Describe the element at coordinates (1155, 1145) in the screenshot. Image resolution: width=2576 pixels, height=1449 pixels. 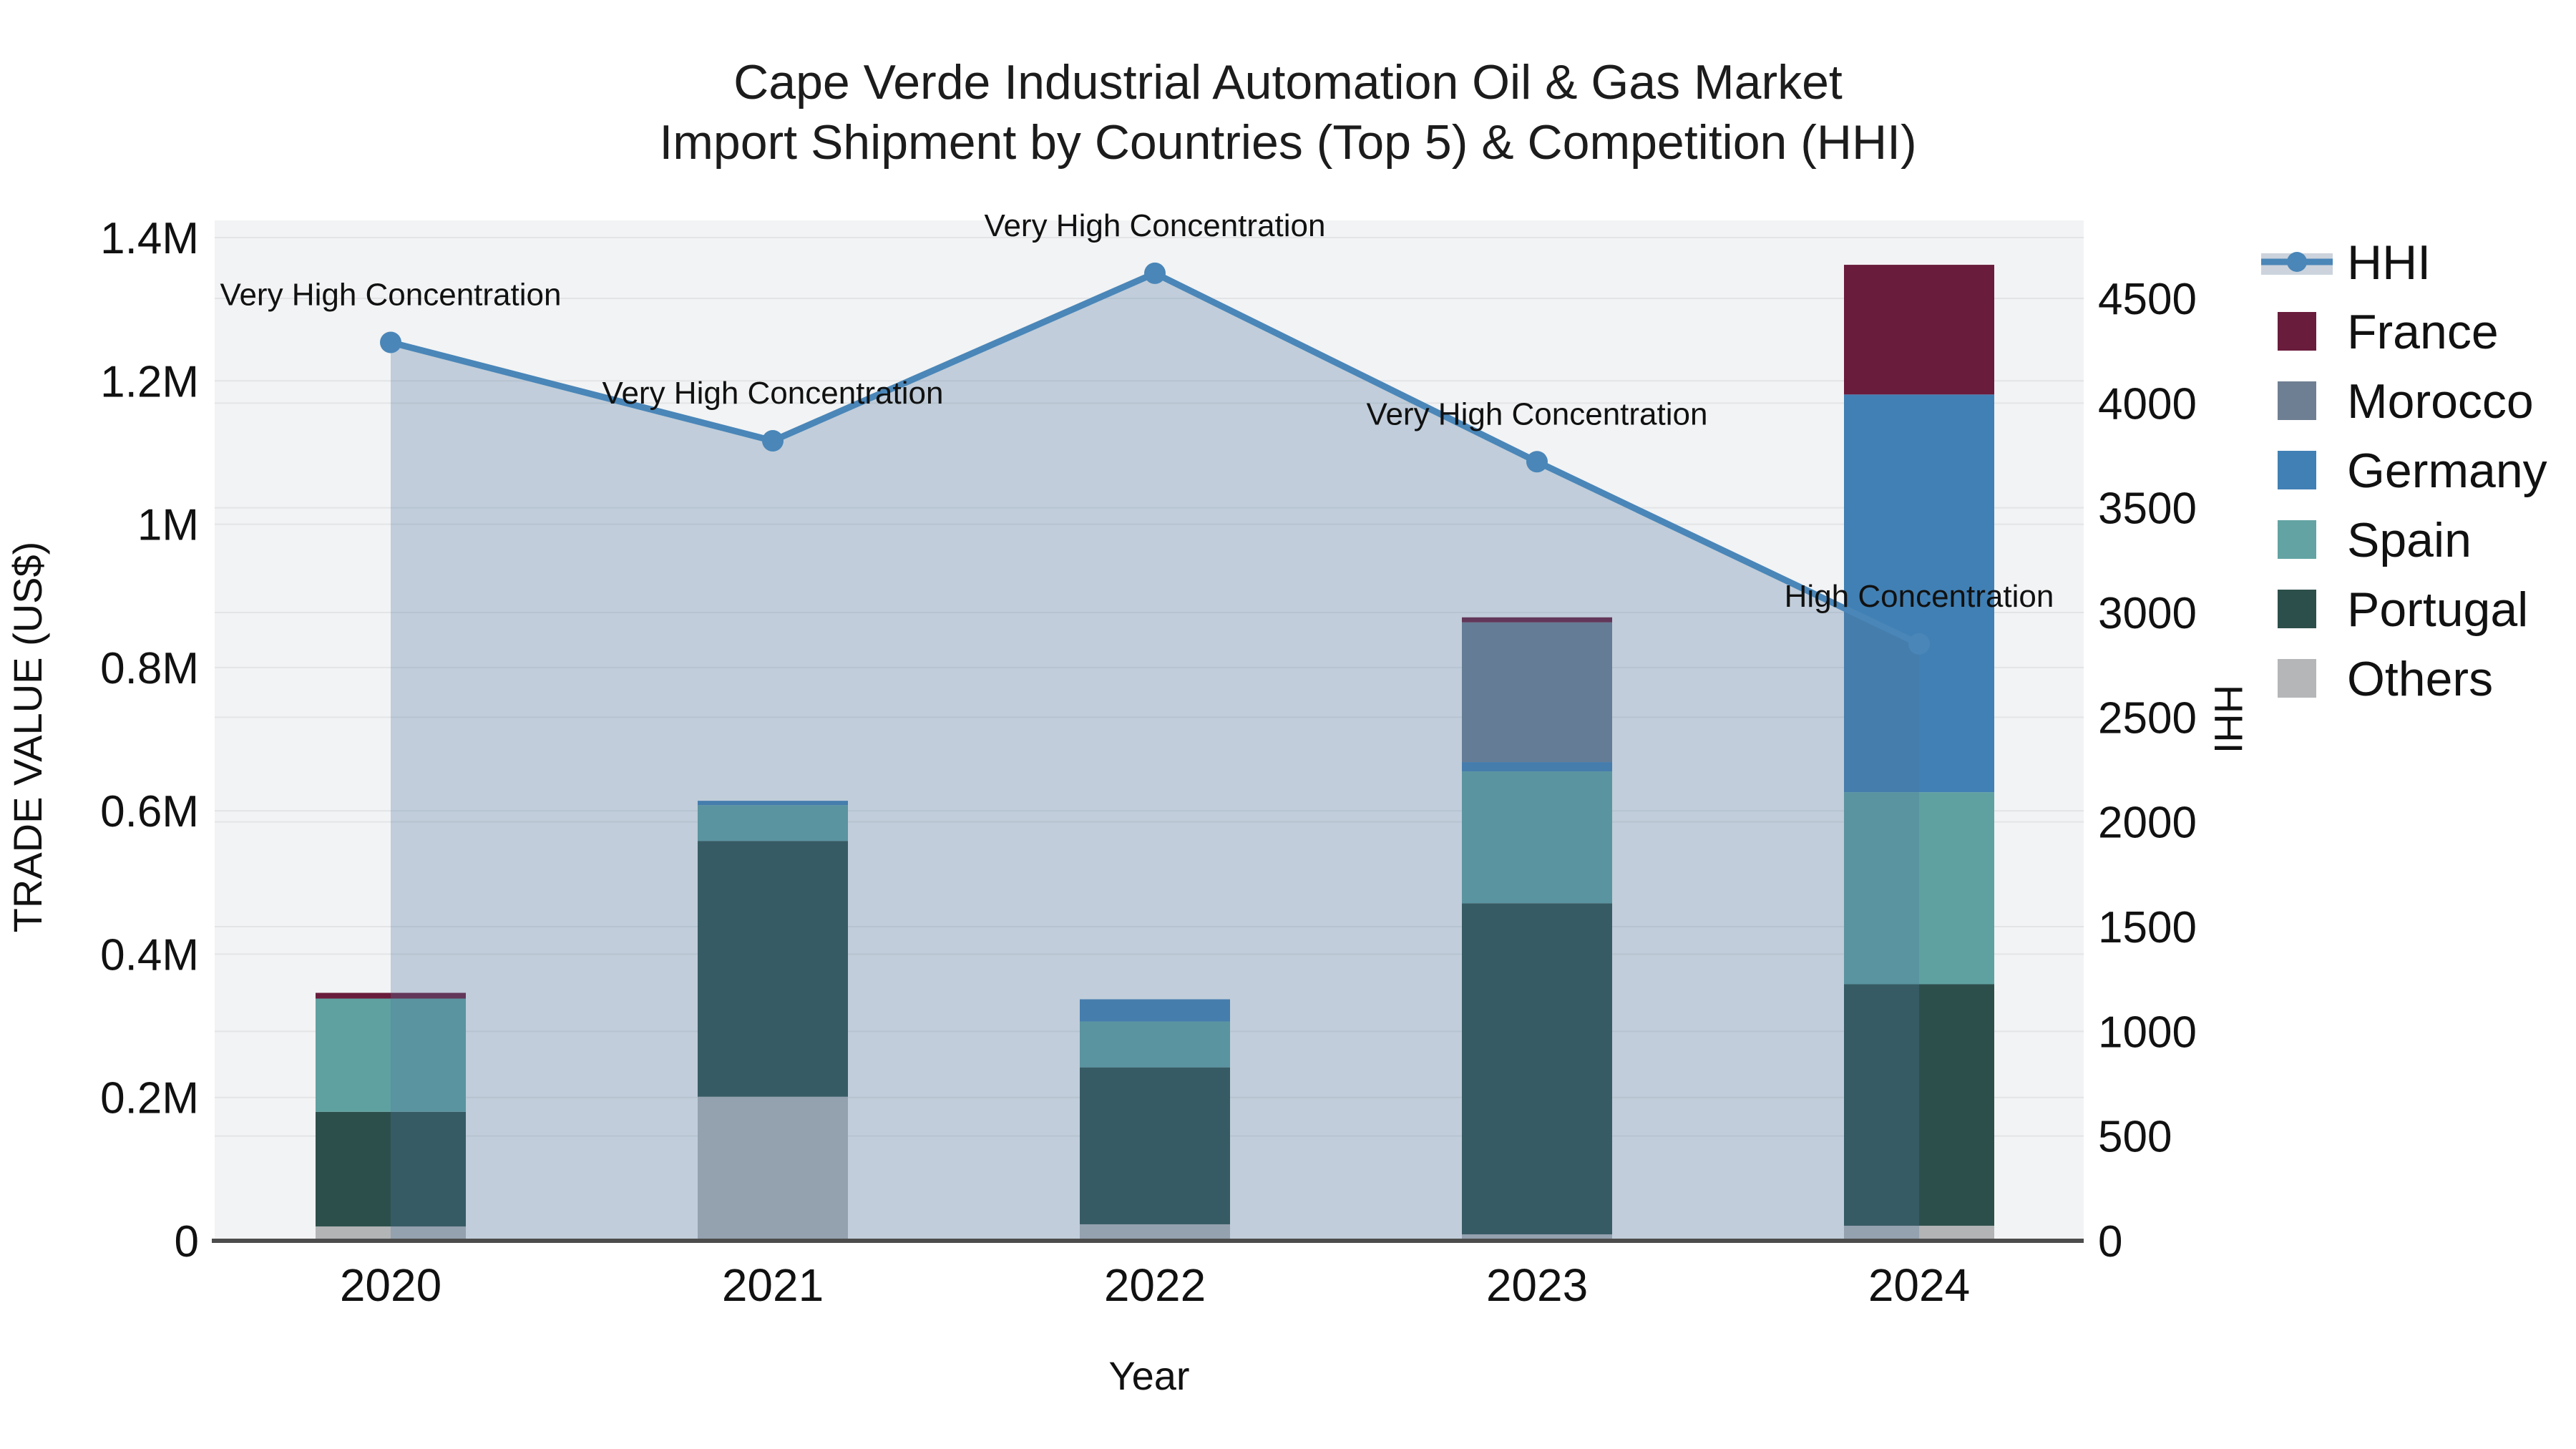
I see `bar-segment-portugal-2022` at that location.